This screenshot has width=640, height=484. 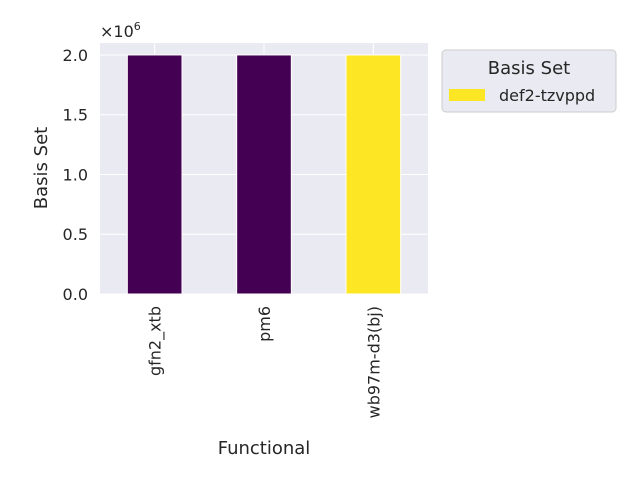 What do you see at coordinates (467, 95) in the screenshot?
I see `legend-swatch` at bounding box center [467, 95].